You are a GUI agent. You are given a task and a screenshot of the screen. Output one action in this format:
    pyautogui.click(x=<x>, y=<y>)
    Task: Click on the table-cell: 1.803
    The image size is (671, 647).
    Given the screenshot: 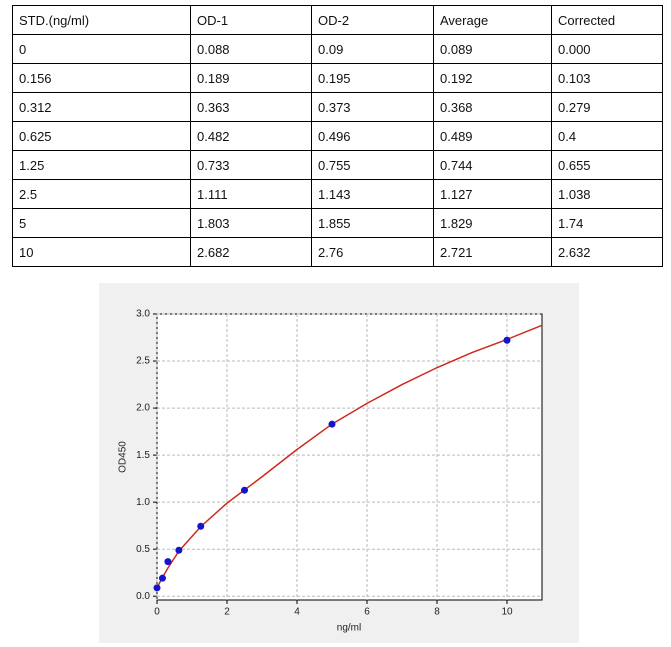 What is the action you would take?
    pyautogui.click(x=251, y=223)
    